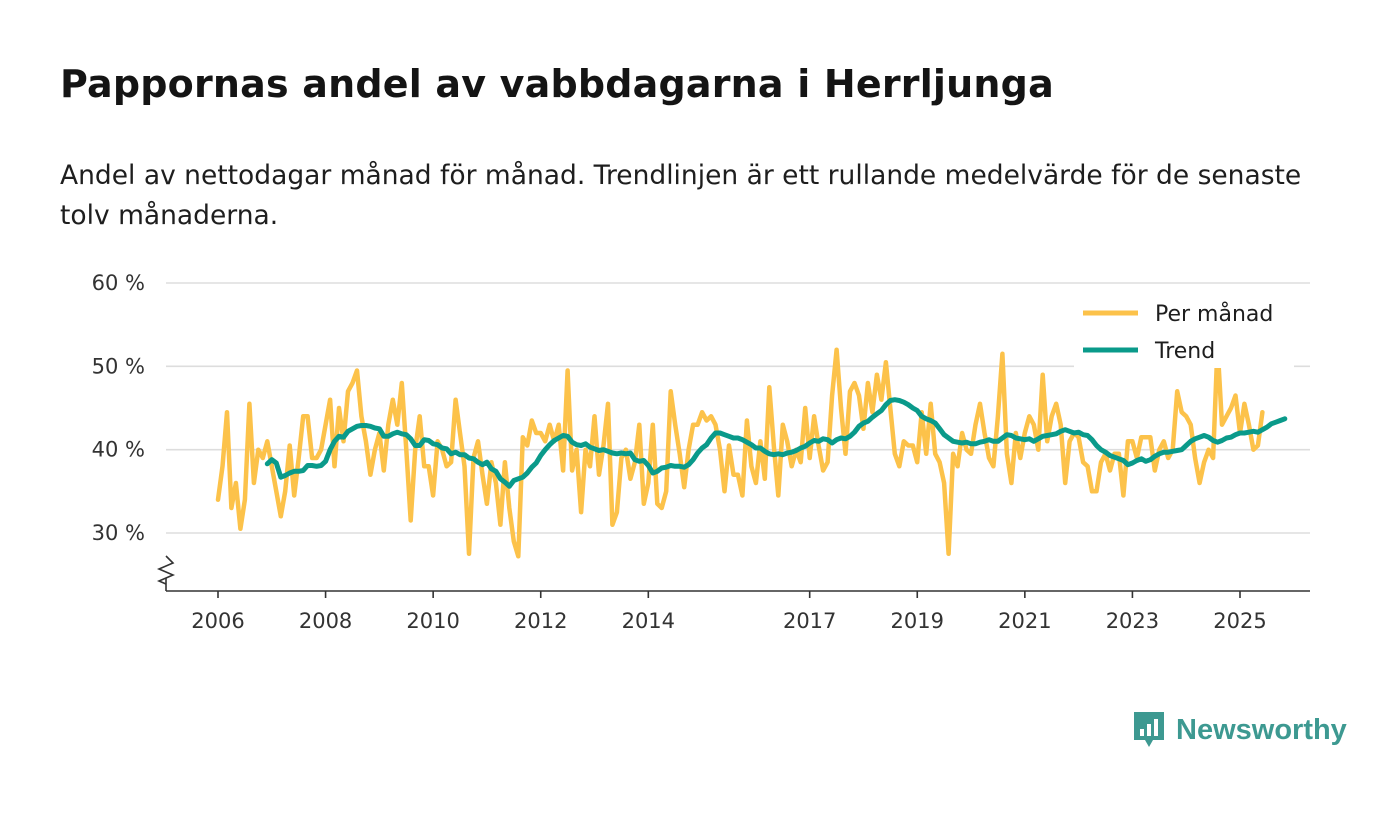 This screenshot has height=813, width=1400. What do you see at coordinates (118, 408) in the screenshot?
I see `y-axis-ticks: 30 % 40 % 50 % 60 %` at bounding box center [118, 408].